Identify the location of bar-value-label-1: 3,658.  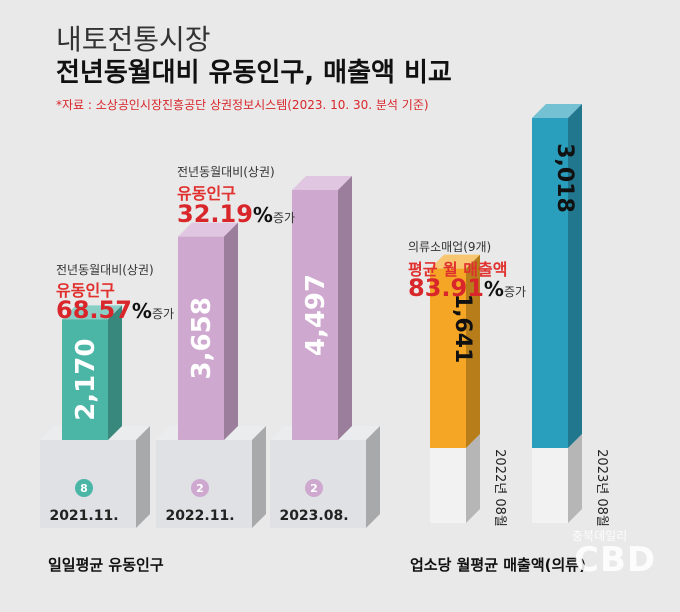
(202, 338).